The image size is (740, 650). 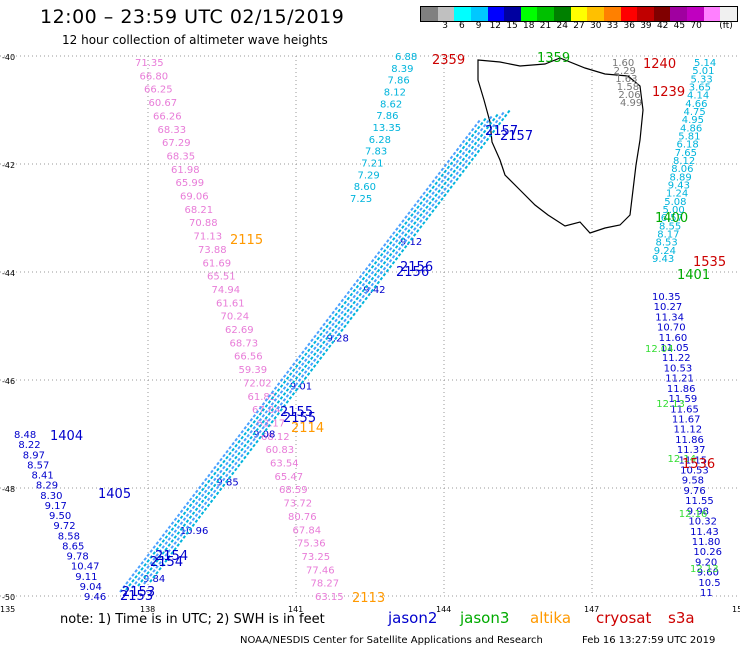 What do you see at coordinates (443, 609) in the screenshot?
I see `lon-label: 144` at bounding box center [443, 609].